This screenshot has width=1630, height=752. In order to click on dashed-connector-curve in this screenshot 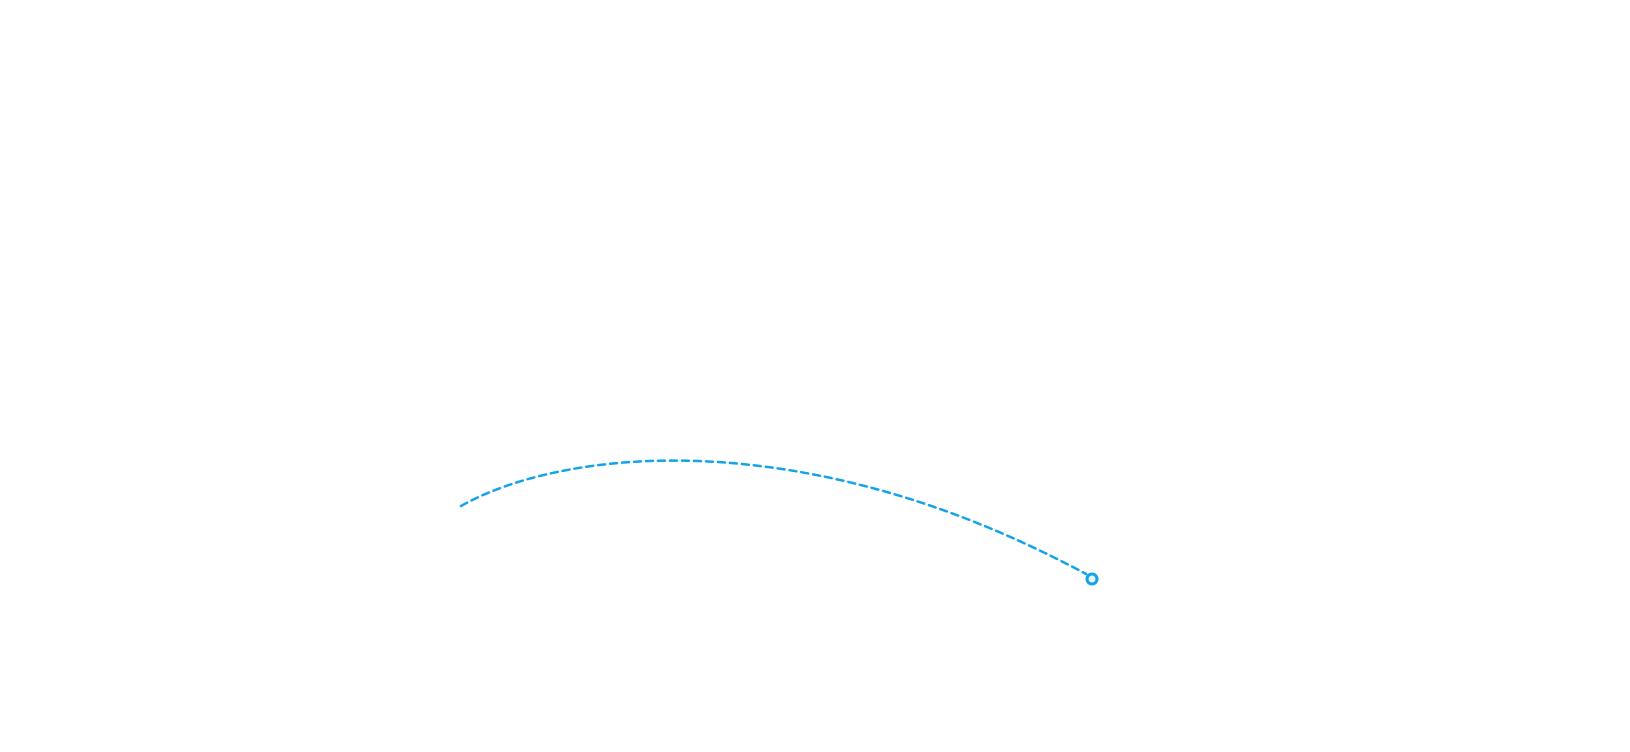, I will do `click(773, 517)`.